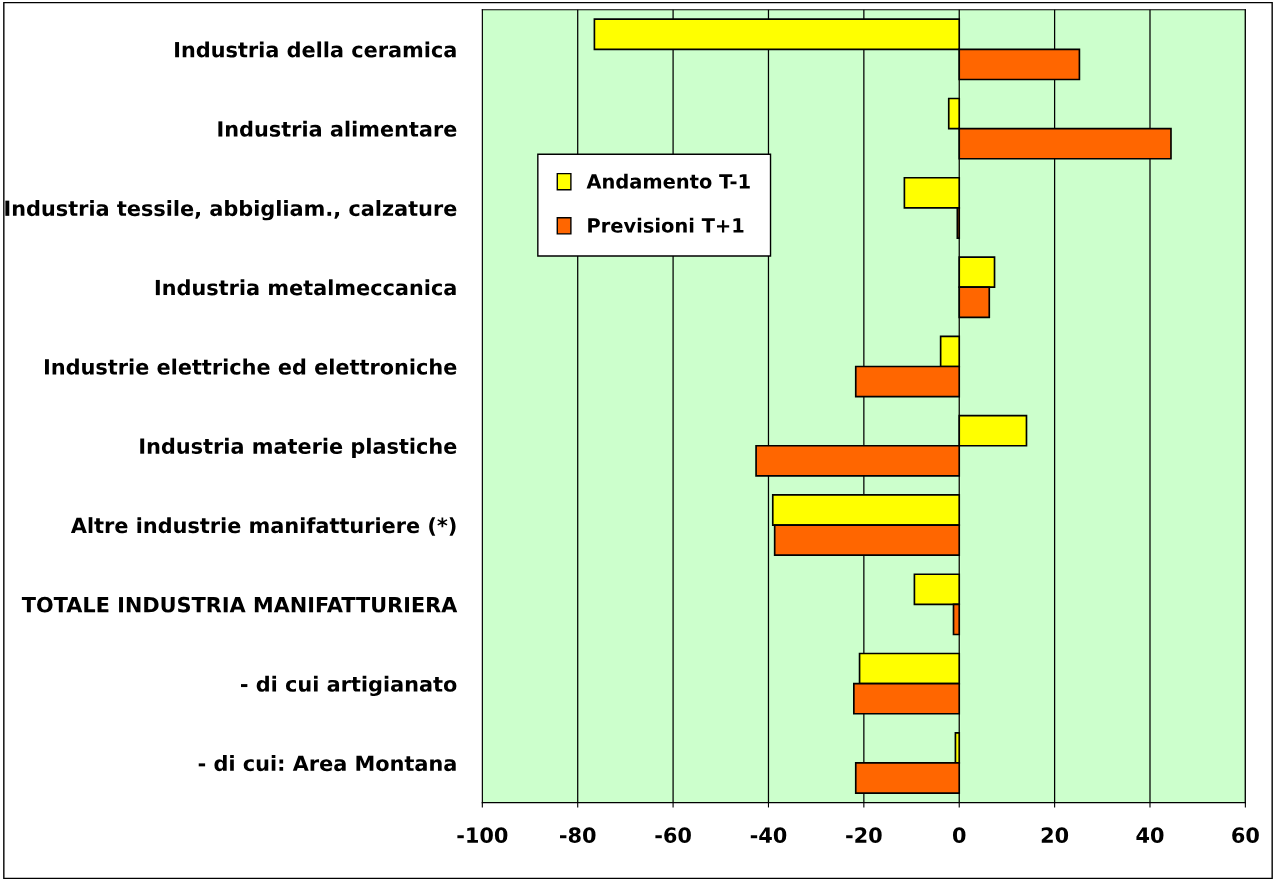  What do you see at coordinates (263, 526) in the screenshot?
I see `y-tick-label: Altre industrie manifatturiere (*)` at bounding box center [263, 526].